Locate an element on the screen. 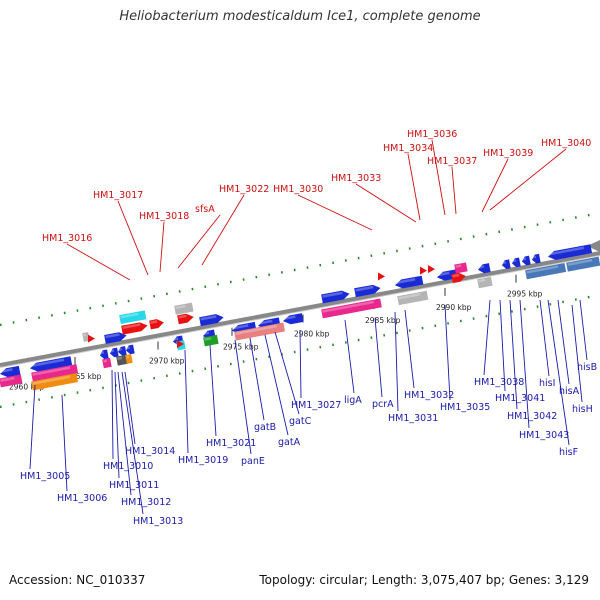 This screenshot has width=600, height=600. upper-gene-label: sfsA is located at coordinates (205, 209).